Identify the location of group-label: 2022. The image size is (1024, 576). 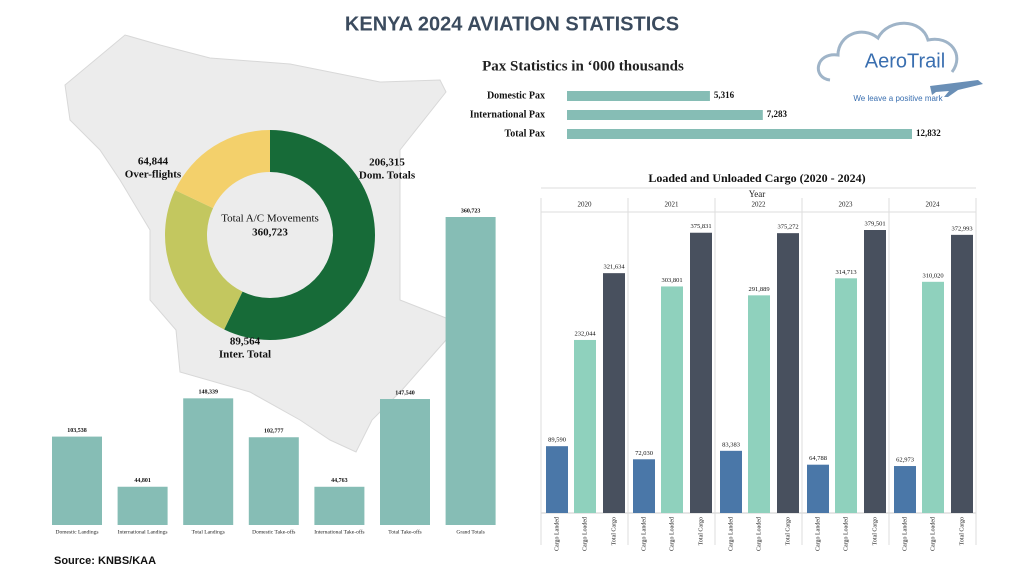
(759, 205).